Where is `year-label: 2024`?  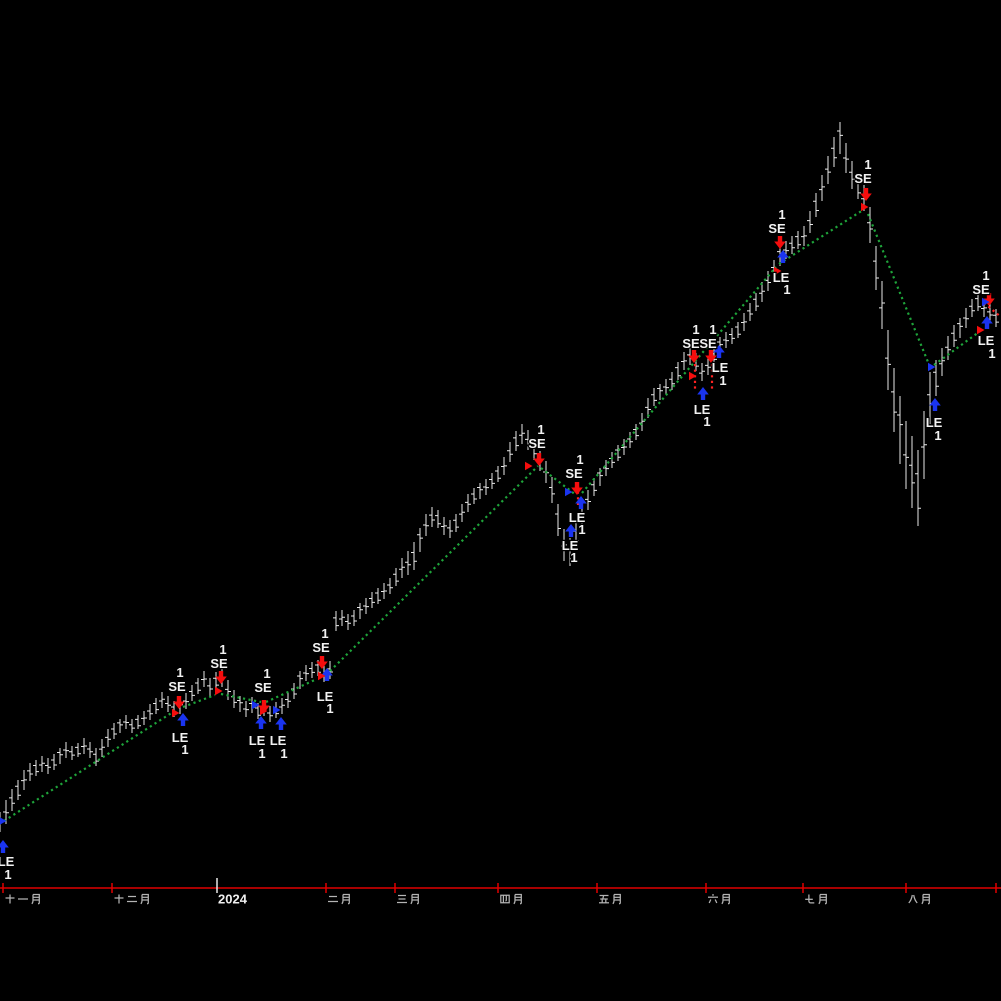
year-label: 2024 is located at coordinates (233, 899).